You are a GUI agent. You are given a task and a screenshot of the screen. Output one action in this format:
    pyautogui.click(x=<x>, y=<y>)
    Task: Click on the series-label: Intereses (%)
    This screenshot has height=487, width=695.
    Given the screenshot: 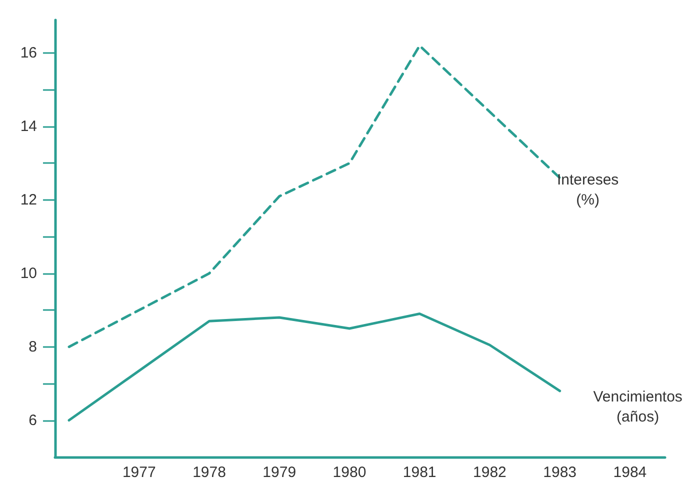 What is the action you would take?
    pyautogui.click(x=587, y=189)
    